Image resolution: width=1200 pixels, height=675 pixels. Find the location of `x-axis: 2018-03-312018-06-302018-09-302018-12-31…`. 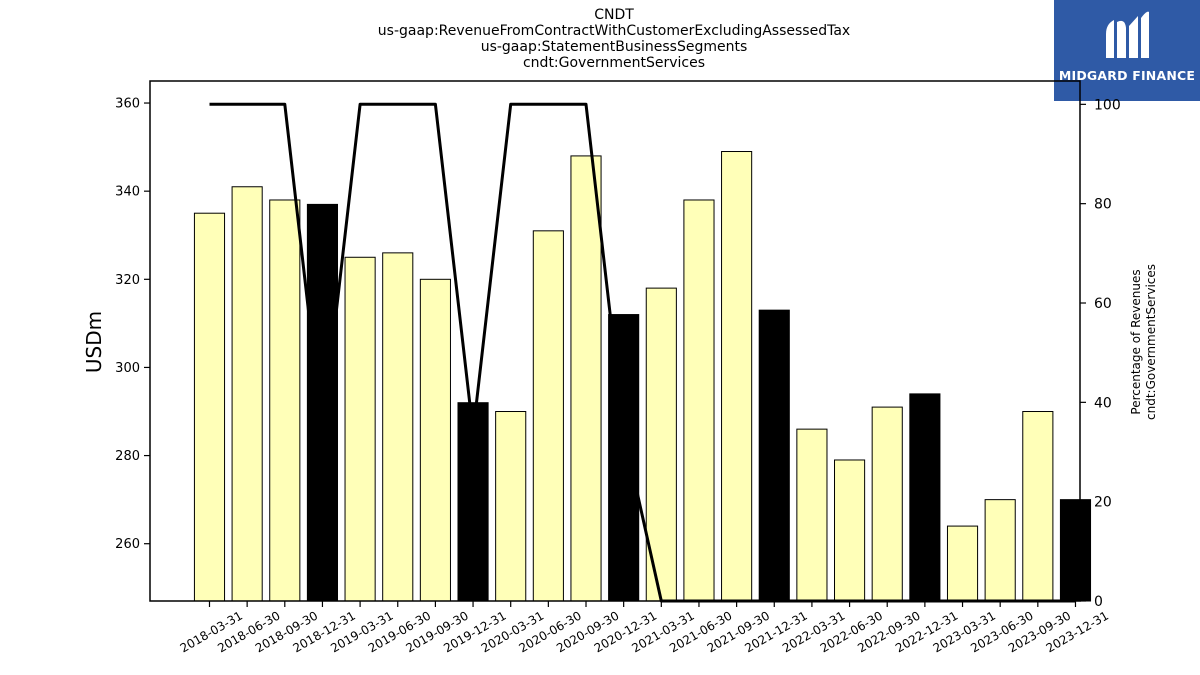

x-axis: 2018-03-312018-06-302018-09-302018-12-31… is located at coordinates (644, 628).